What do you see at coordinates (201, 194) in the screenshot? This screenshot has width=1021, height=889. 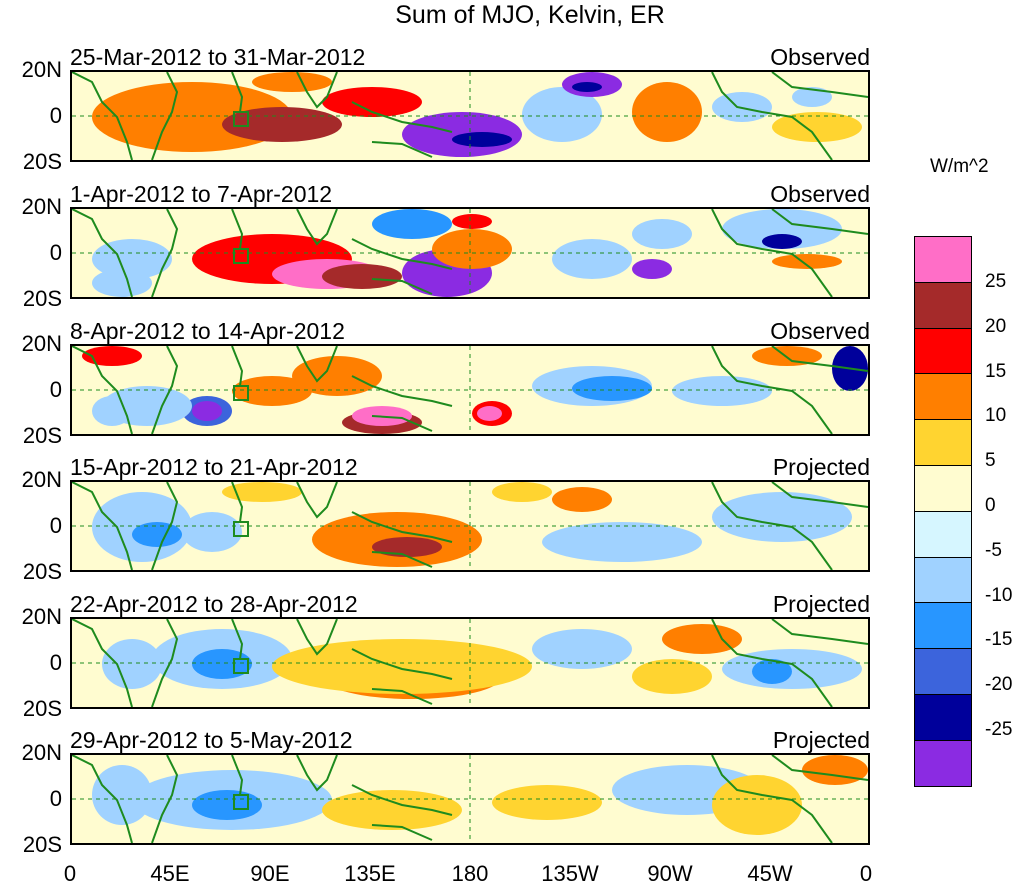 I see `panel-period: 1-Apr-2012 to 7-Apr-2012` at bounding box center [201, 194].